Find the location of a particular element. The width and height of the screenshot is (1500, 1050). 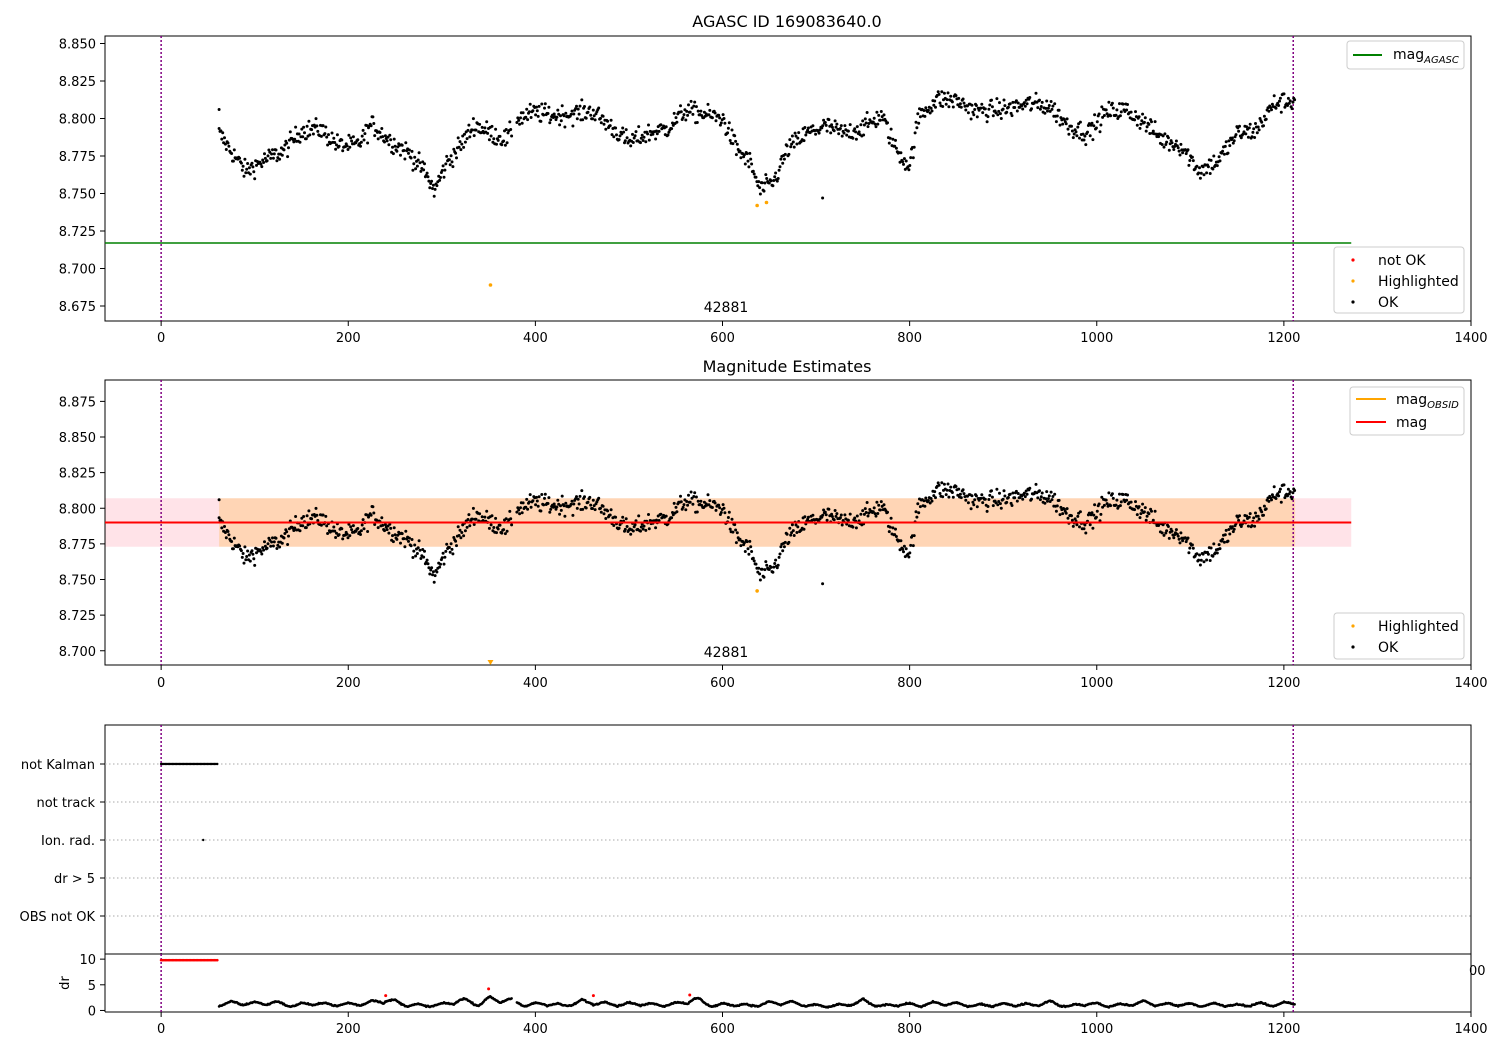

dr-red-point is located at coordinates (690, 995).